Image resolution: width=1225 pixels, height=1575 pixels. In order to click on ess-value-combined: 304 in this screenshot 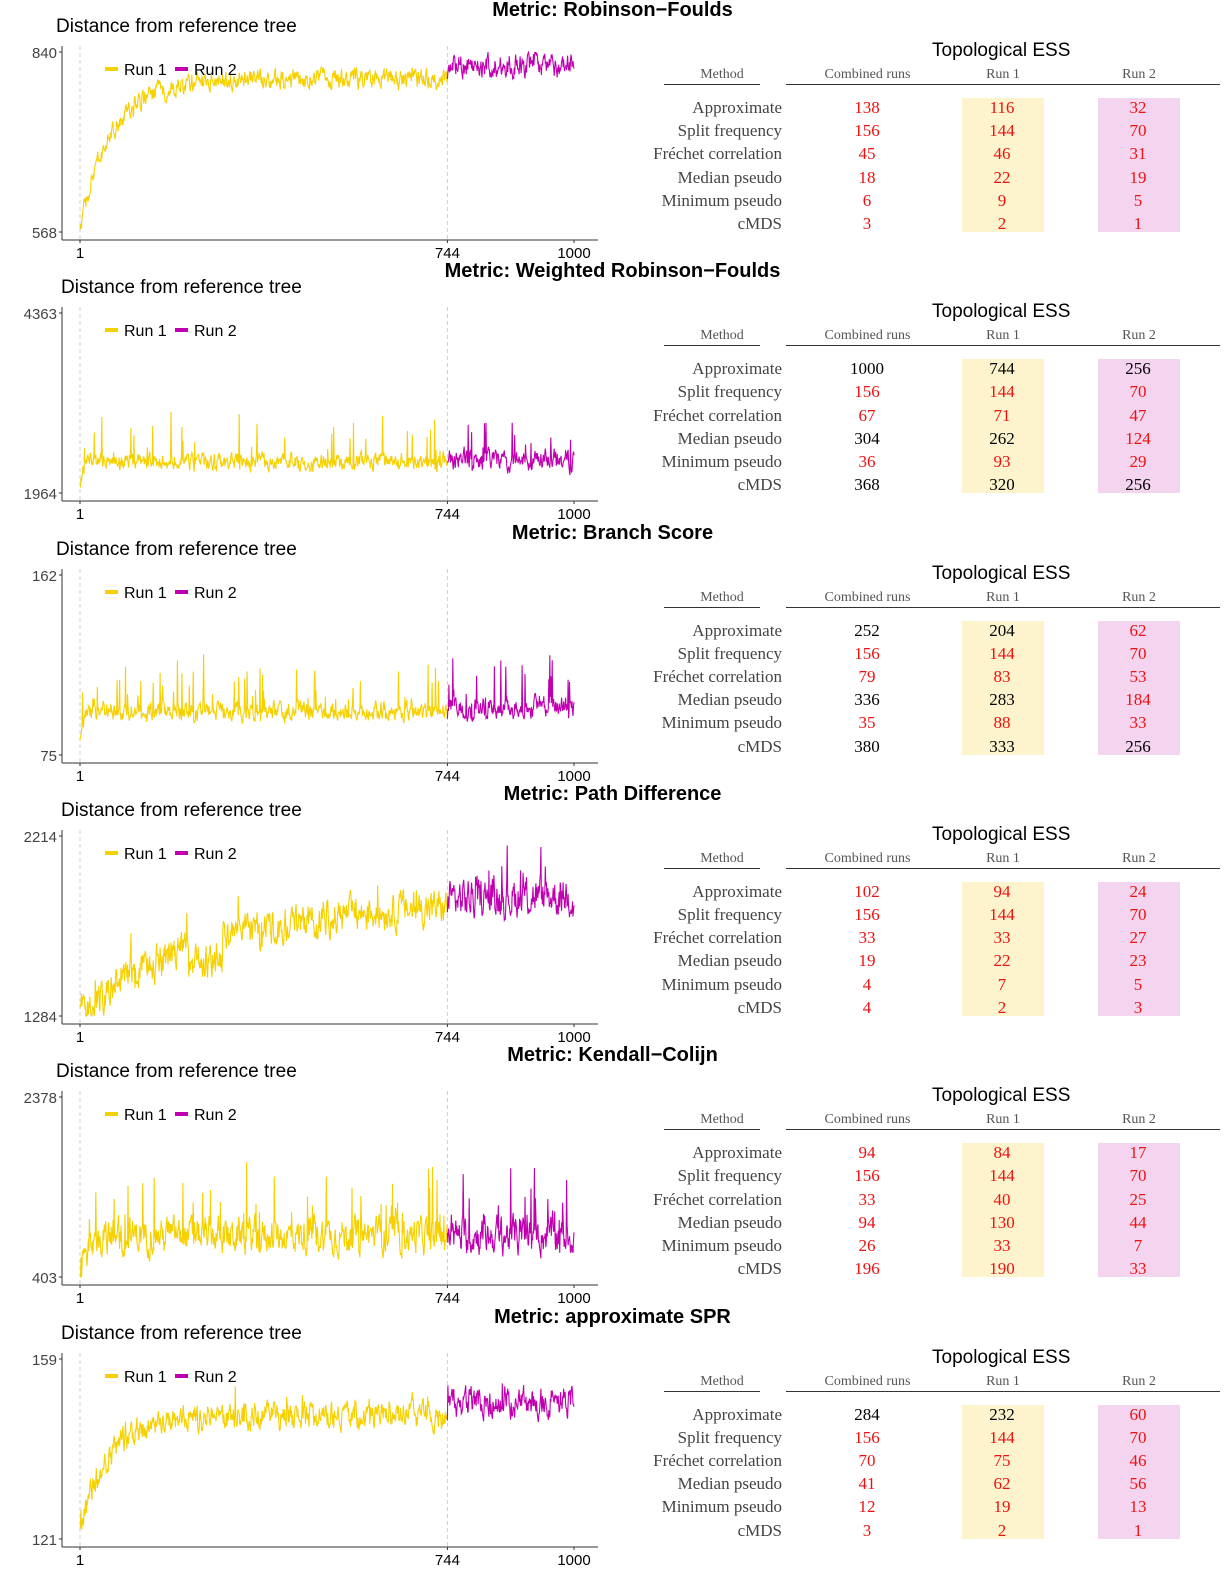, I will do `click(867, 438)`.